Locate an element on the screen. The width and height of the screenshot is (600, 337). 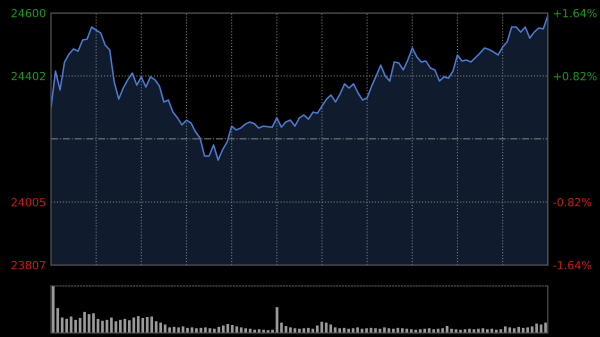
y2-tick-label: -0.82% is located at coordinates (572, 202).